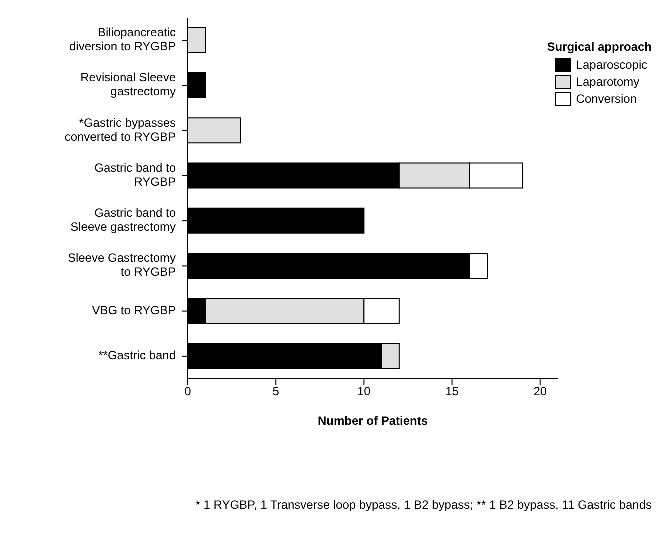 The height and width of the screenshot is (557, 660). I want to click on legend-label: Conversion, so click(606, 98).